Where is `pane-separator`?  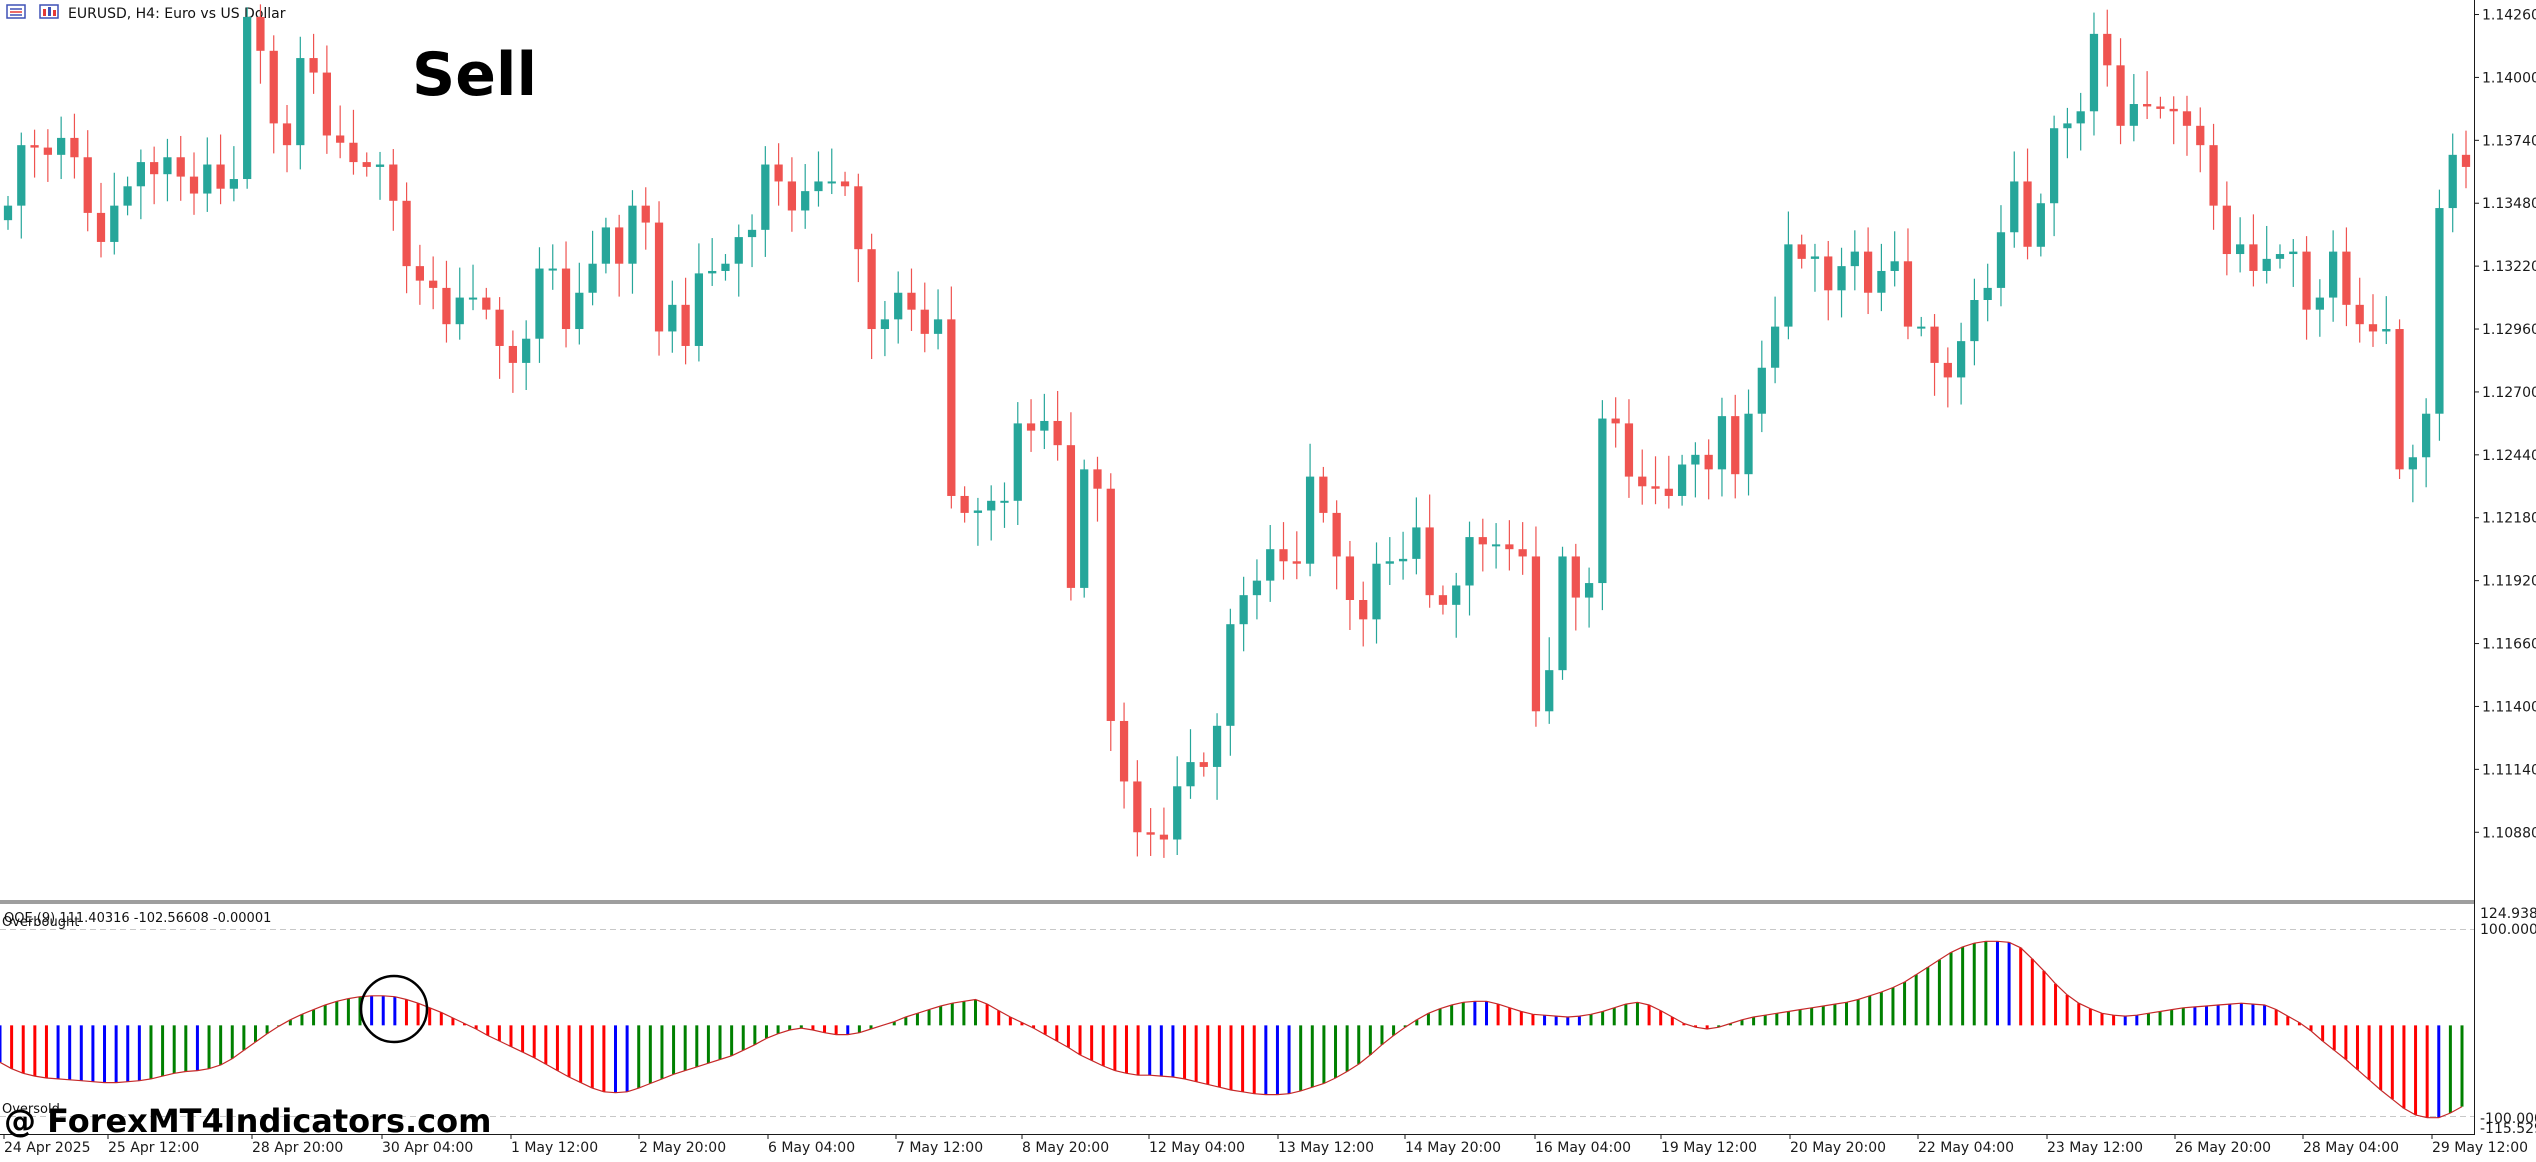
pane-separator is located at coordinates (1237, 902).